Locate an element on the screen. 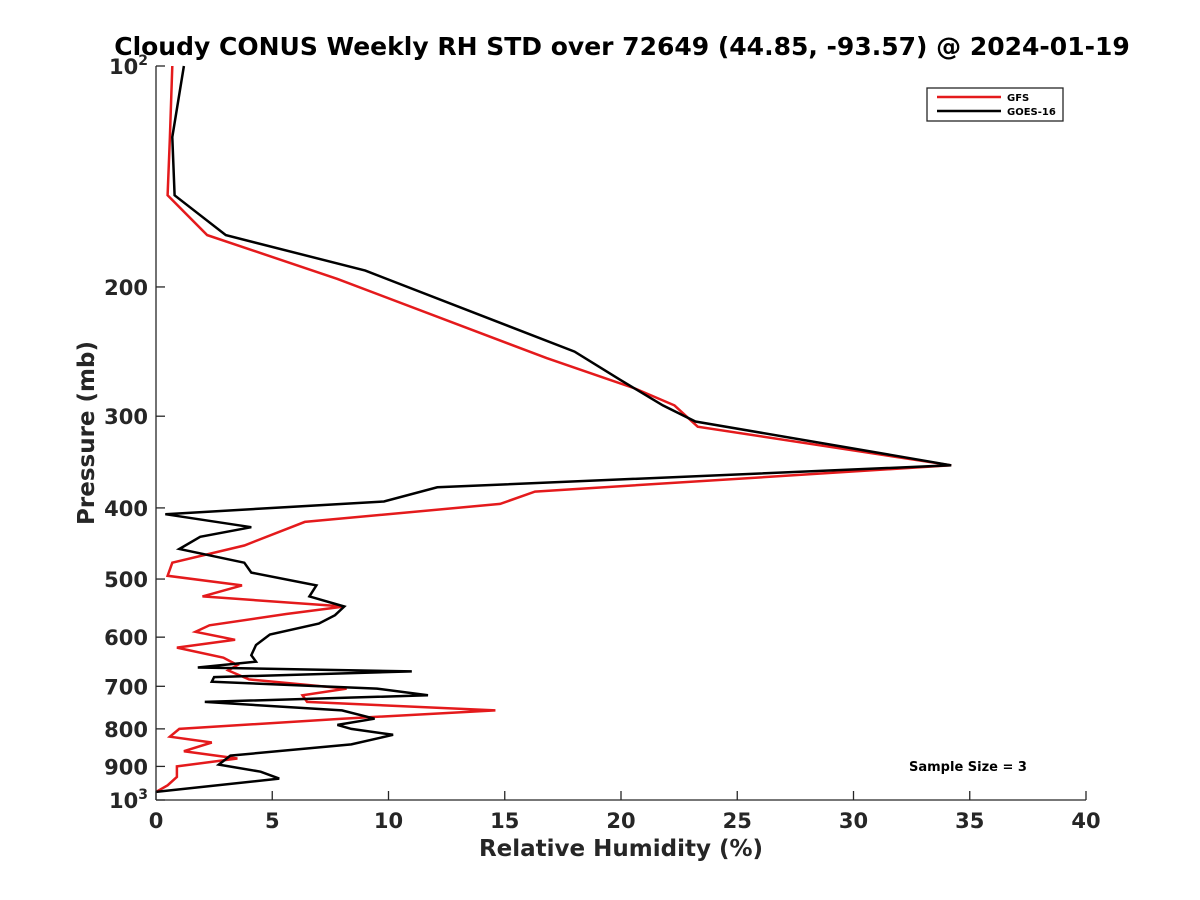 The height and width of the screenshot is (900, 1200). x-tick-label: 35 is located at coordinates (969, 821).